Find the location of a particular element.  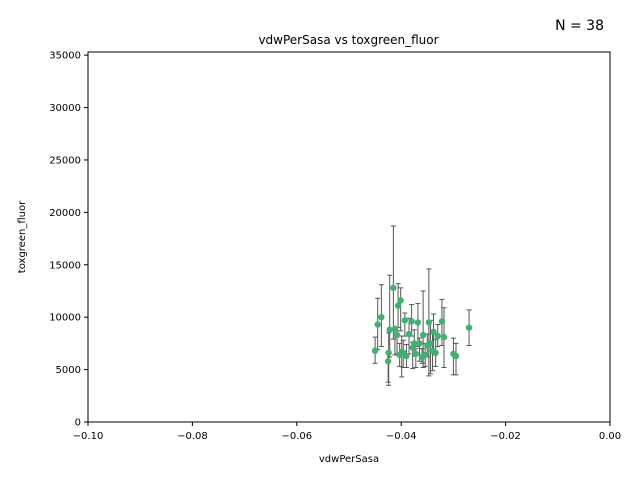

x-tick-label: −0.02 is located at coordinates (505, 436).